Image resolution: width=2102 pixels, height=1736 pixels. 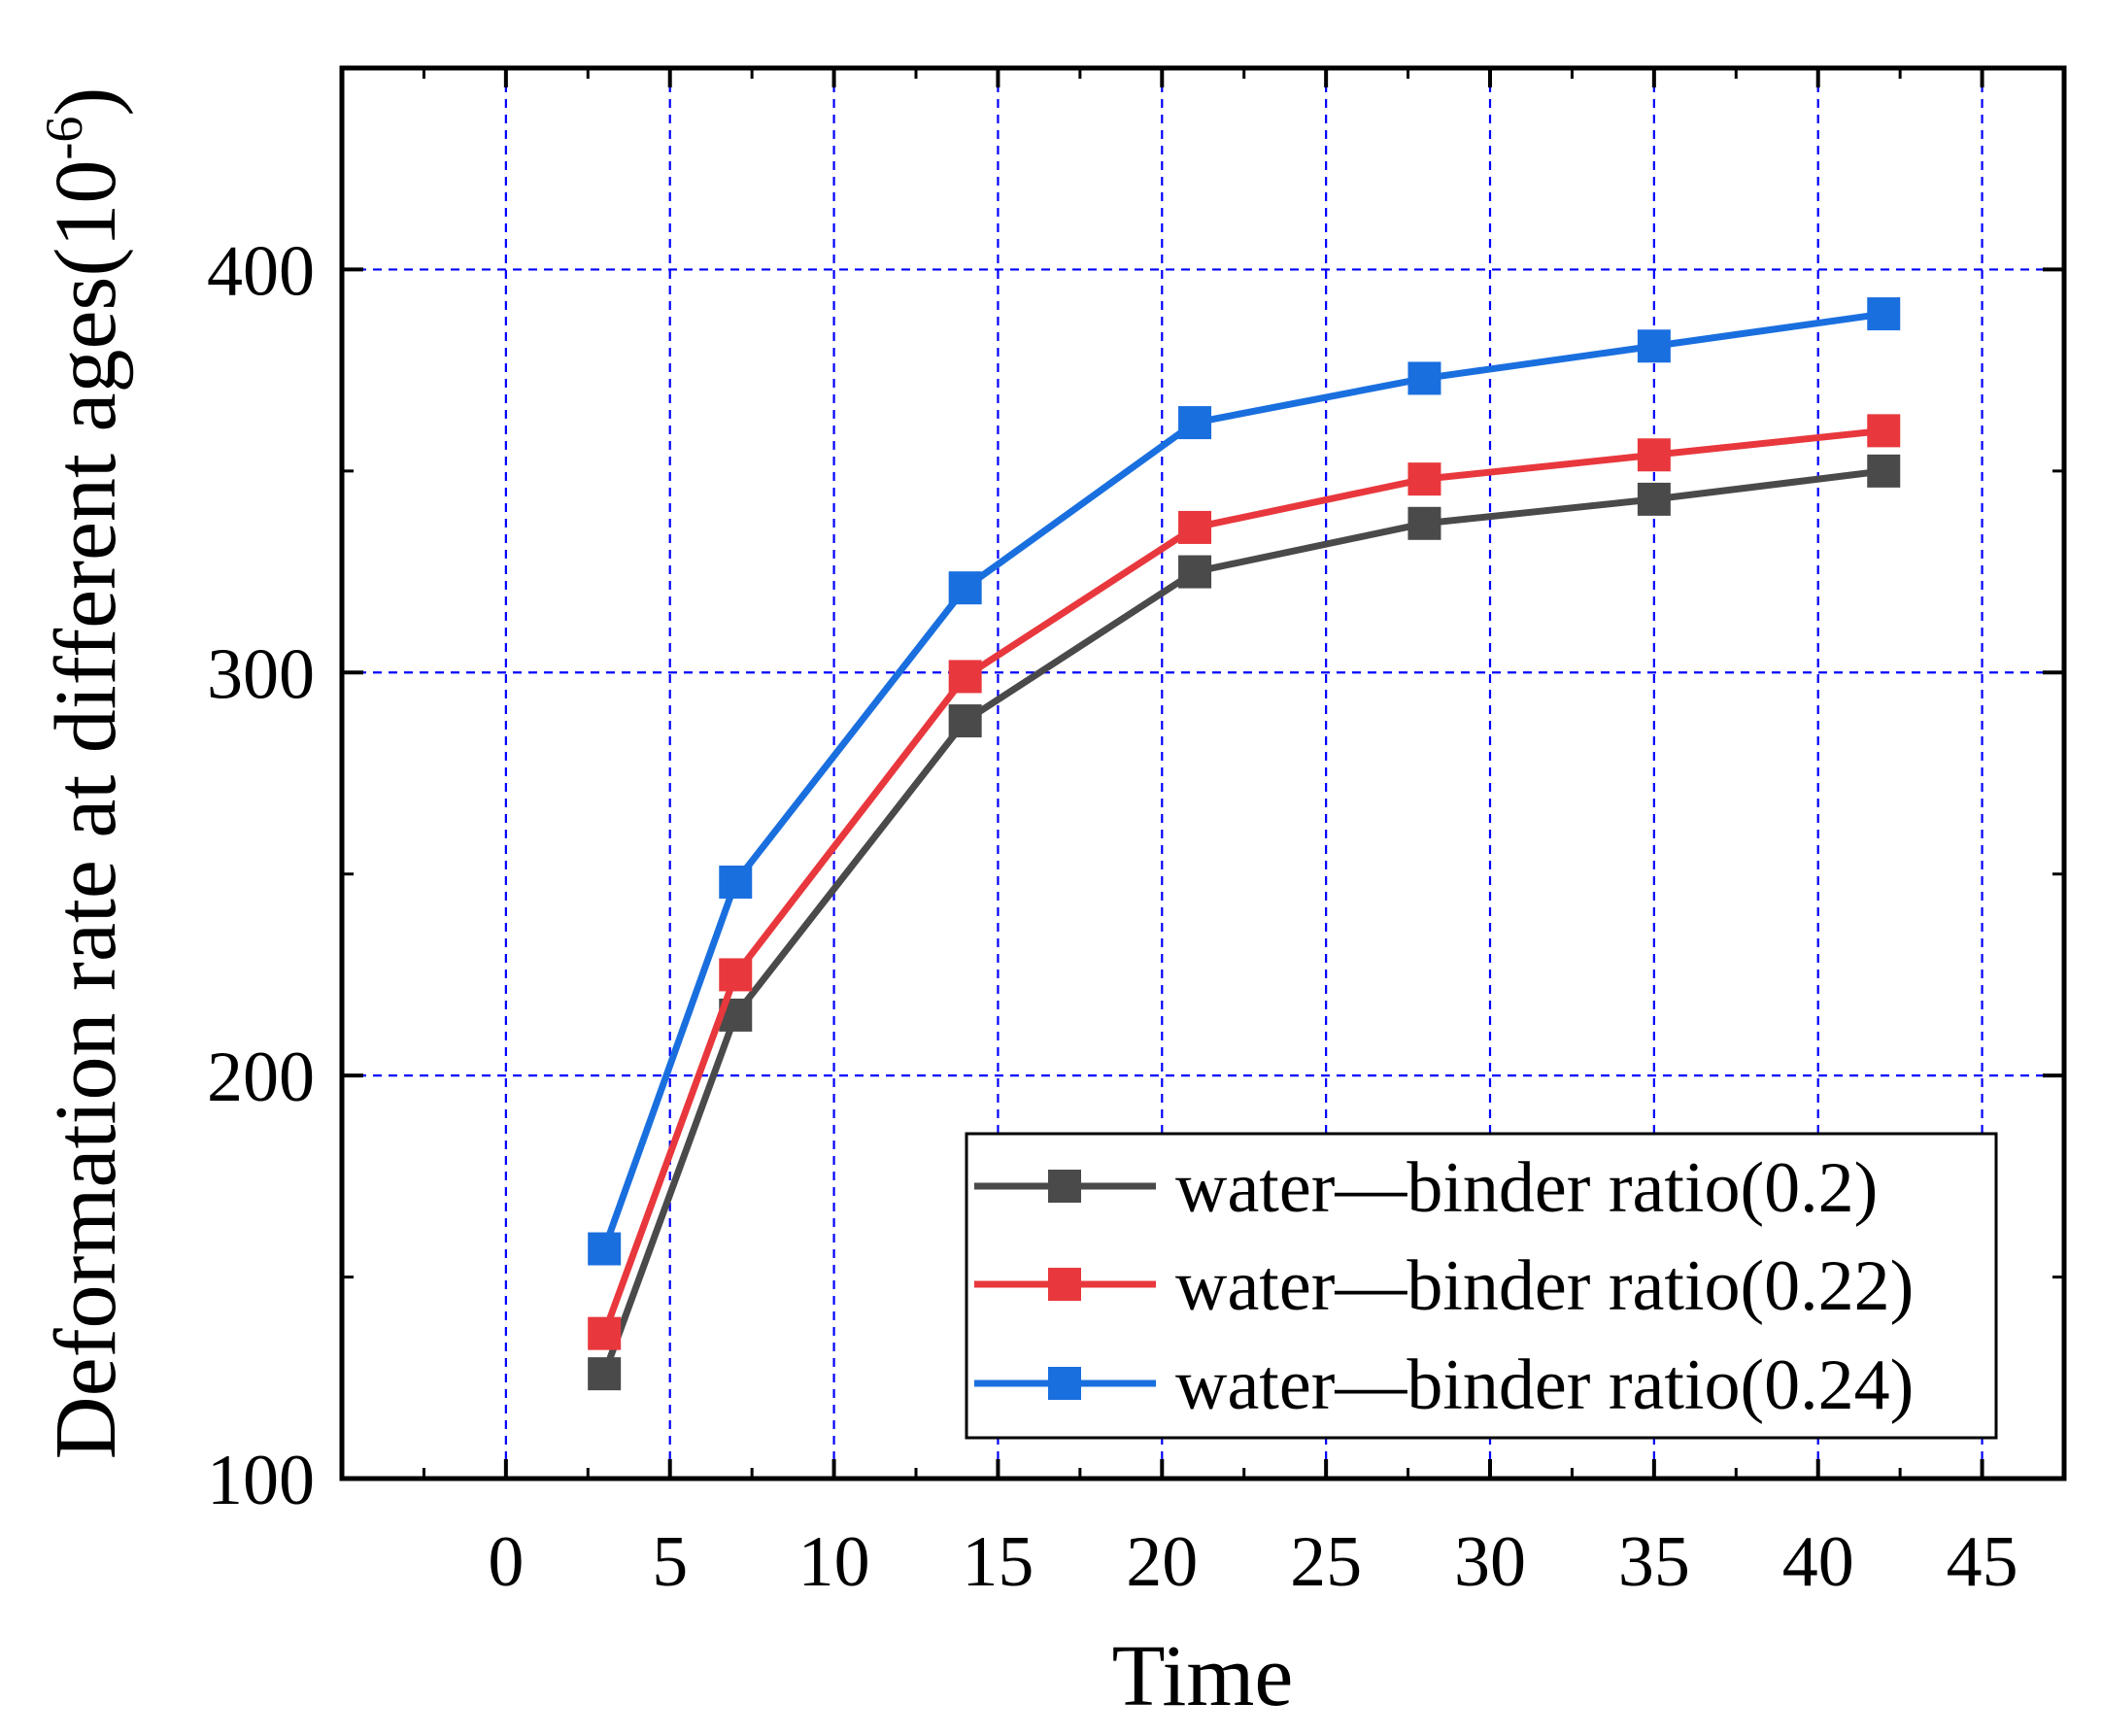 What do you see at coordinates (670, 1562) in the screenshot?
I see `x-tick-label: 5` at bounding box center [670, 1562].